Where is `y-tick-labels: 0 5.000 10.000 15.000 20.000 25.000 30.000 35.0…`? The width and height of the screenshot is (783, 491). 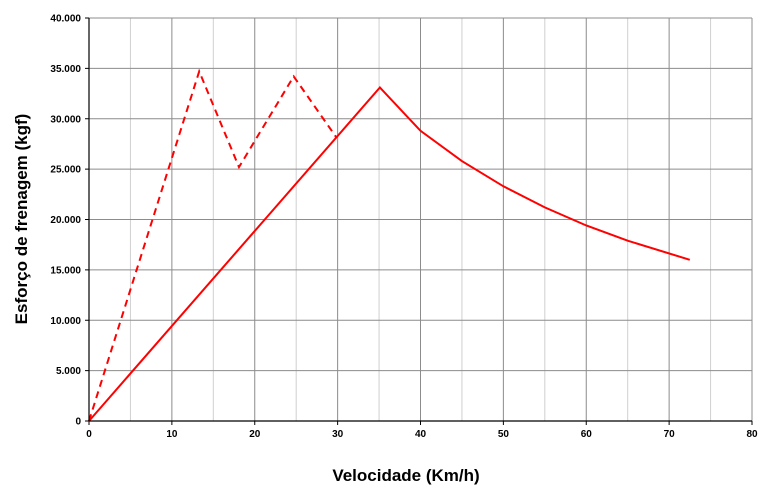 y-tick-labels: 0 5.000 10.000 15.000 20.000 25.000 30.000 35.0… is located at coordinates (65, 221).